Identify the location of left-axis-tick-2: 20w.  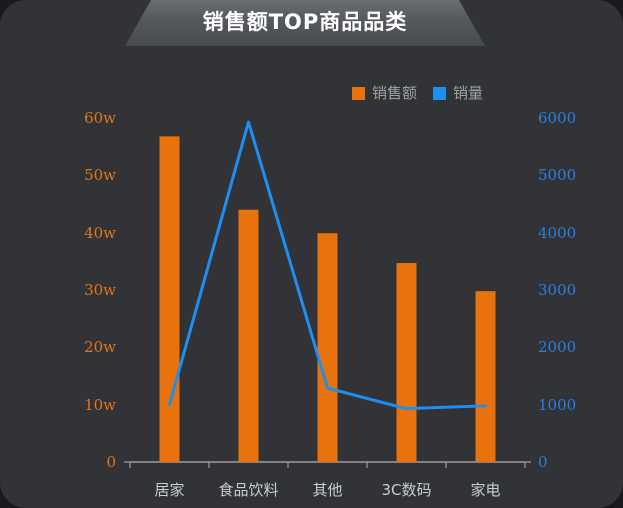
(100, 347).